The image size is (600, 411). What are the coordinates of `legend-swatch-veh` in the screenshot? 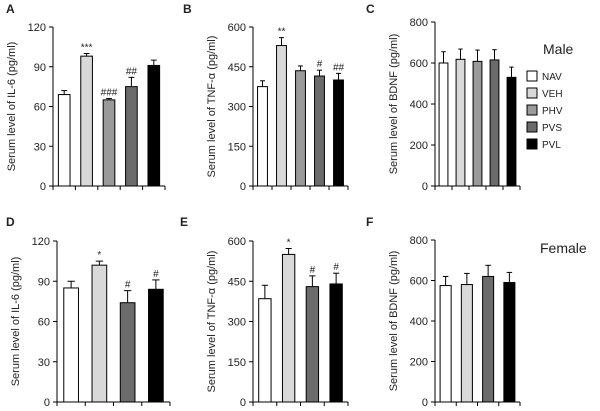 It's located at (532, 93).